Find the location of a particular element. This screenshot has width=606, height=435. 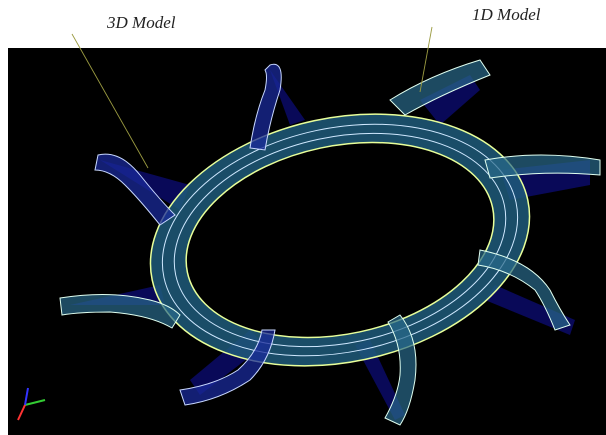

label-3d: 3D Model is located at coordinates (141, 22).